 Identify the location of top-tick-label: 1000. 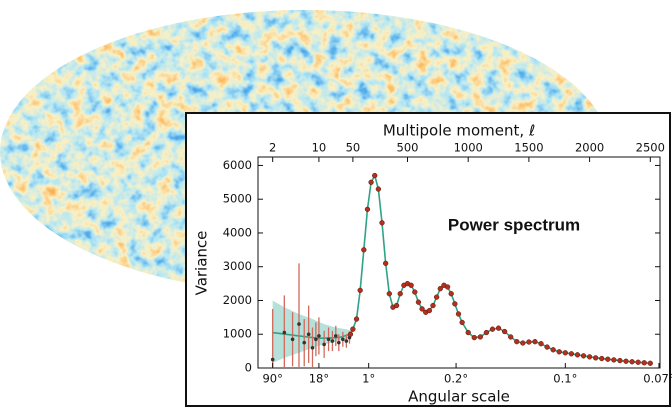
(468, 148).